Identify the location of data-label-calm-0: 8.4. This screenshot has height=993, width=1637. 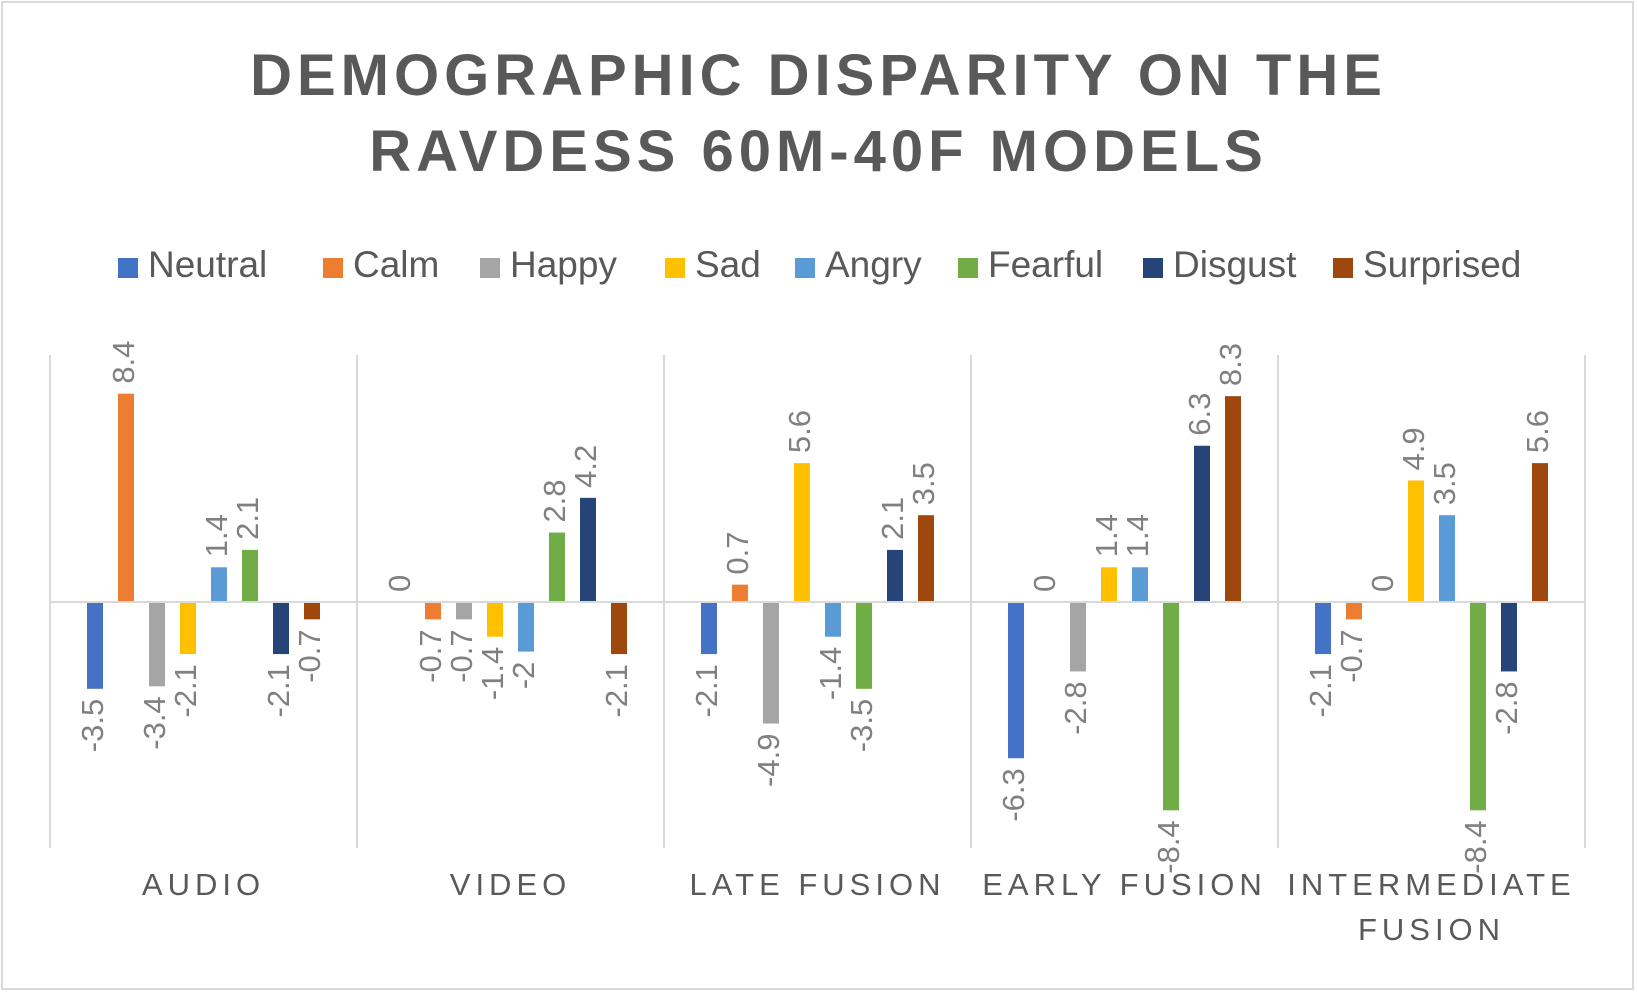
(123, 362).